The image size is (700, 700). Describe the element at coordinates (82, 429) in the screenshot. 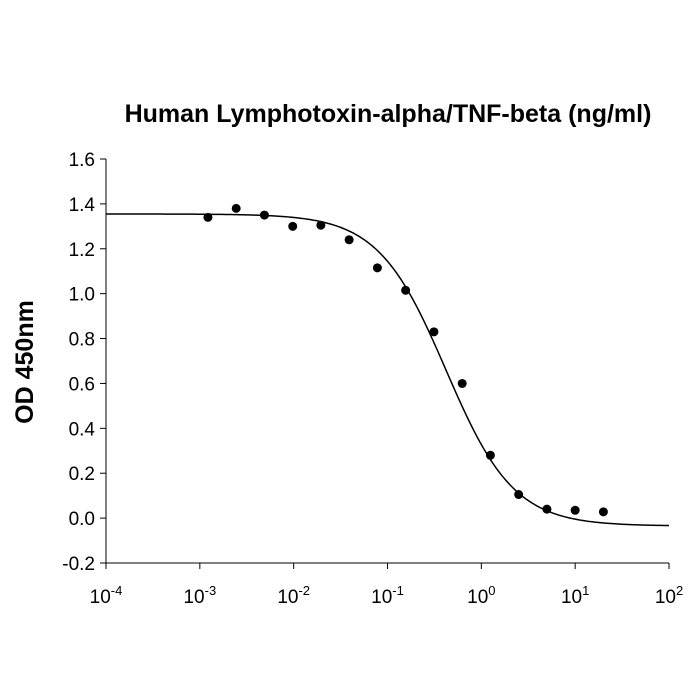

I see `y-tick-label: 0.4` at that location.